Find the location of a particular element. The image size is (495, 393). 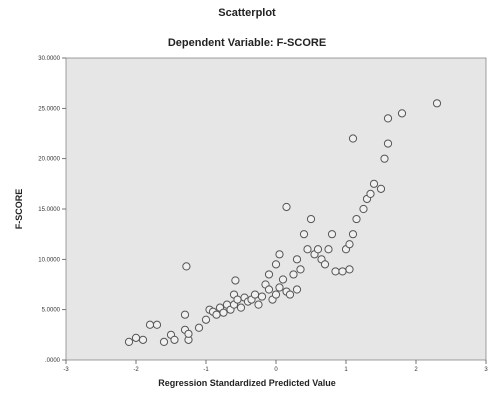

x-tick-label: 2 is located at coordinates (416, 370).